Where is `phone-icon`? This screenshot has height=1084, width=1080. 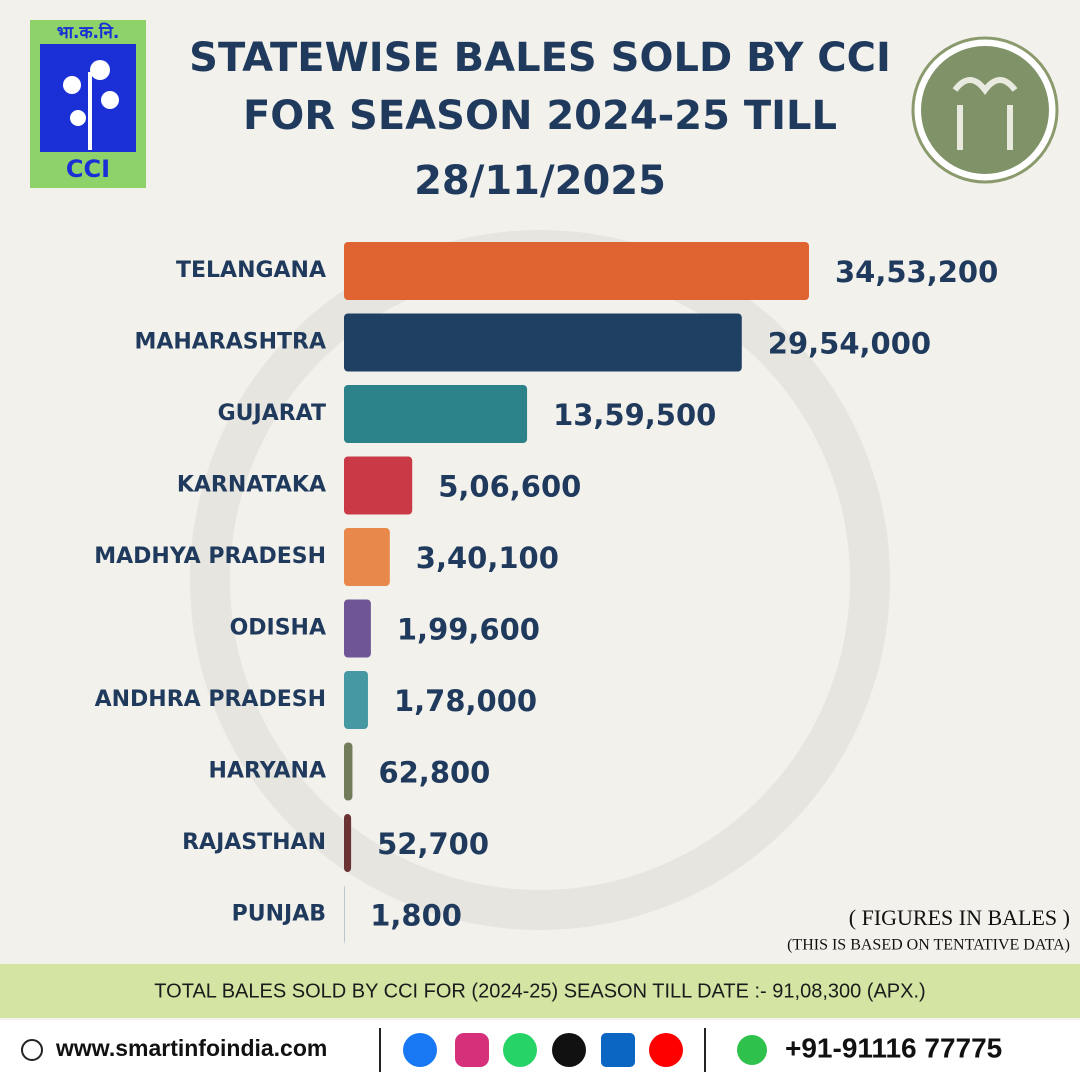 phone-icon is located at coordinates (752, 1050).